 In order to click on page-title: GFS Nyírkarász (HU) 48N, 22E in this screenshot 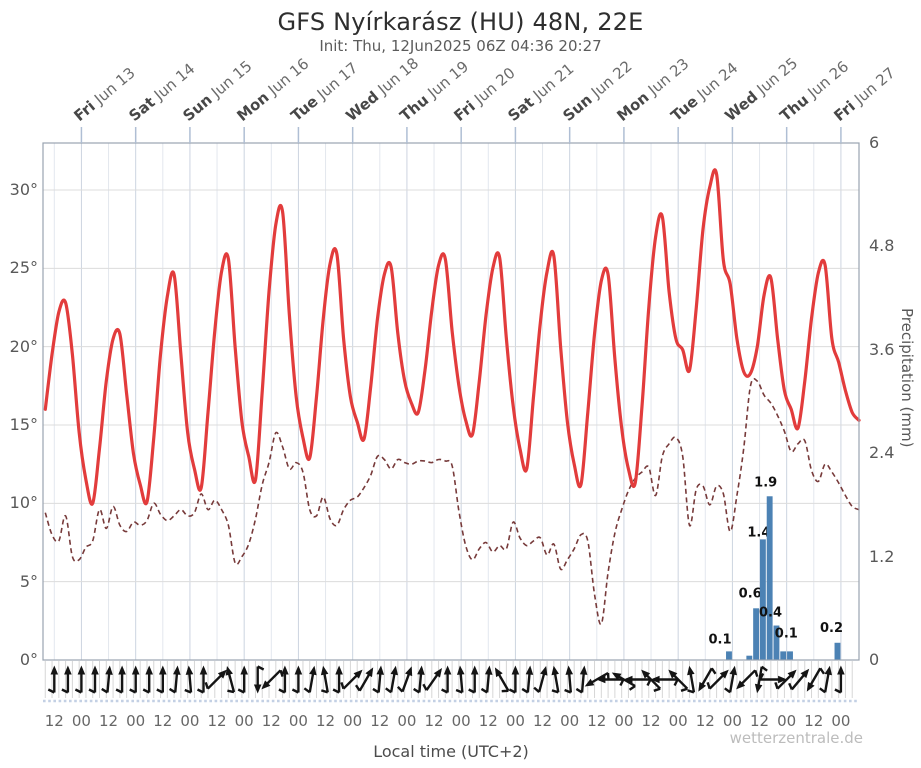, I will do `click(460, 22)`.